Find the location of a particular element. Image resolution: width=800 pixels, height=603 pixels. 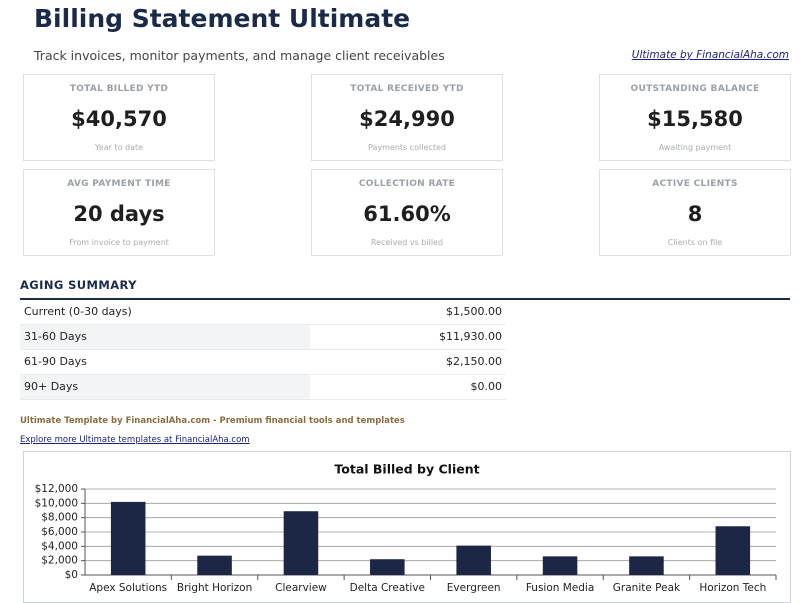

x-tick-label: Horizon Tech is located at coordinates (732, 588).